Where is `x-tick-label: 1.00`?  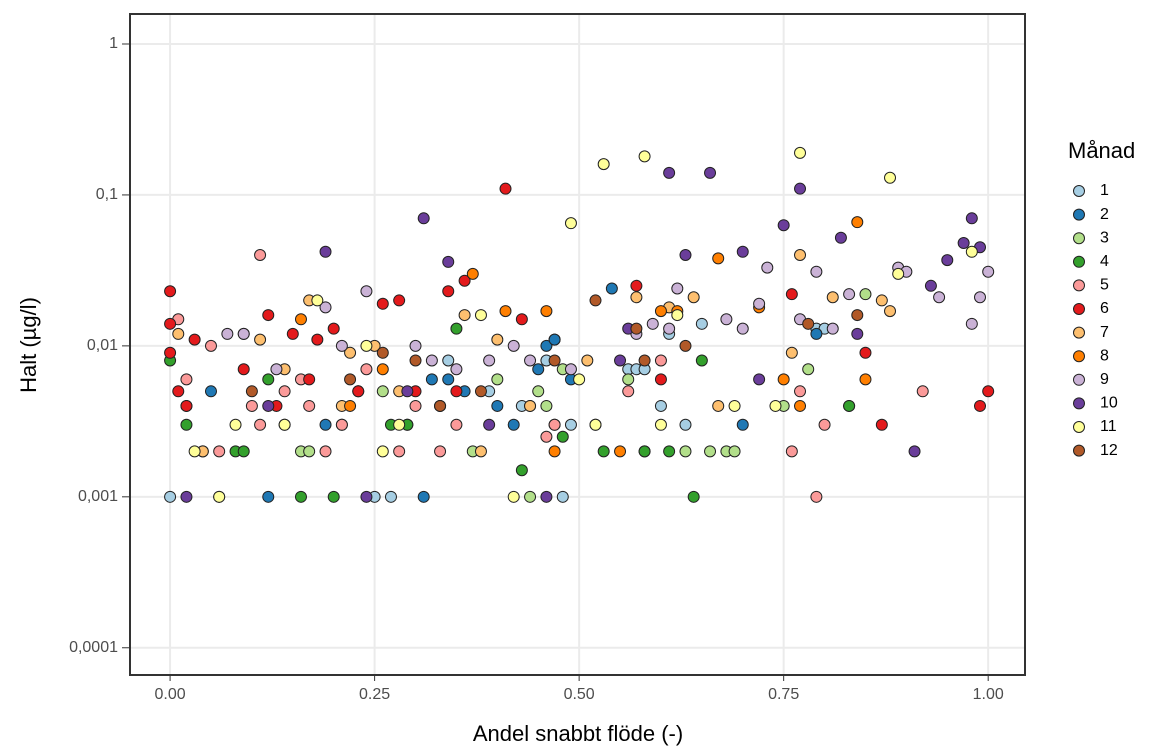 x-tick-label: 1.00 is located at coordinates (988, 694).